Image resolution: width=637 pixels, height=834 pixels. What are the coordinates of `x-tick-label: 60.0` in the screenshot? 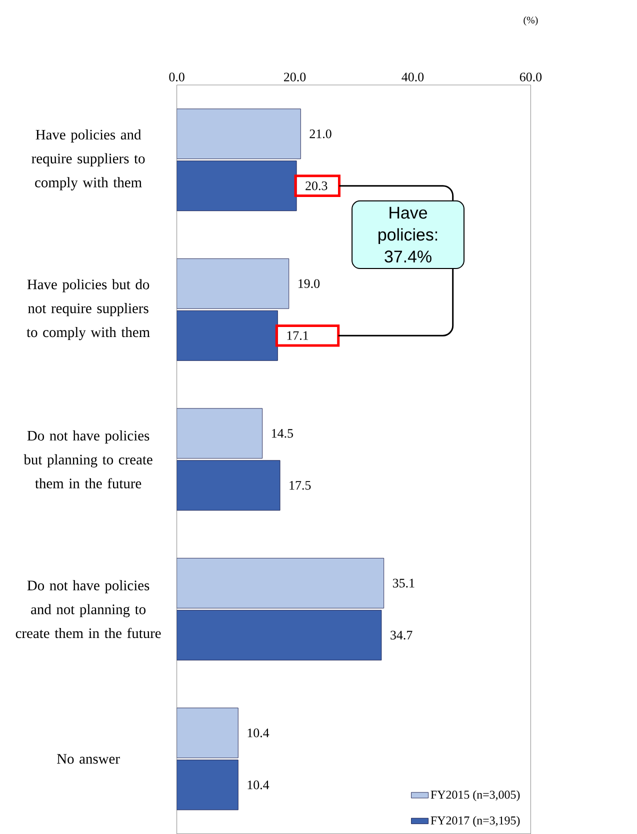 It's located at (531, 77).